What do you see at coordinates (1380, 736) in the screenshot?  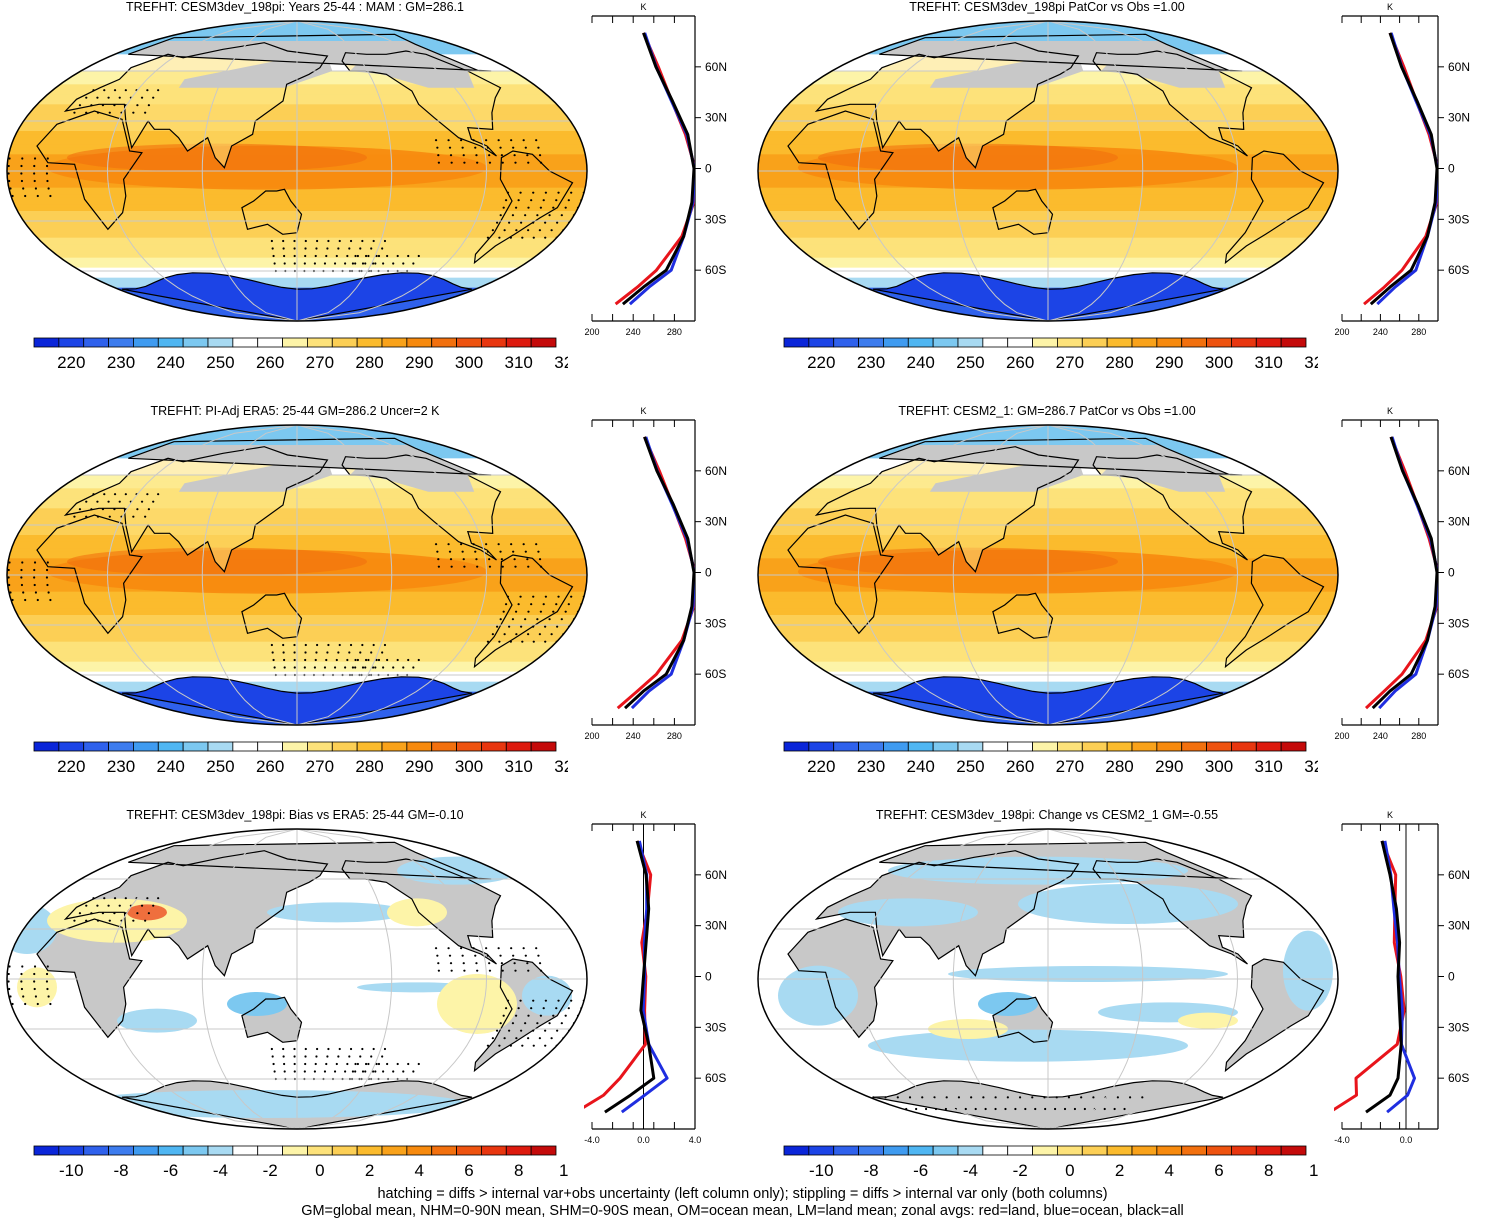 I see `zonal-x-label: 240` at bounding box center [1380, 736].